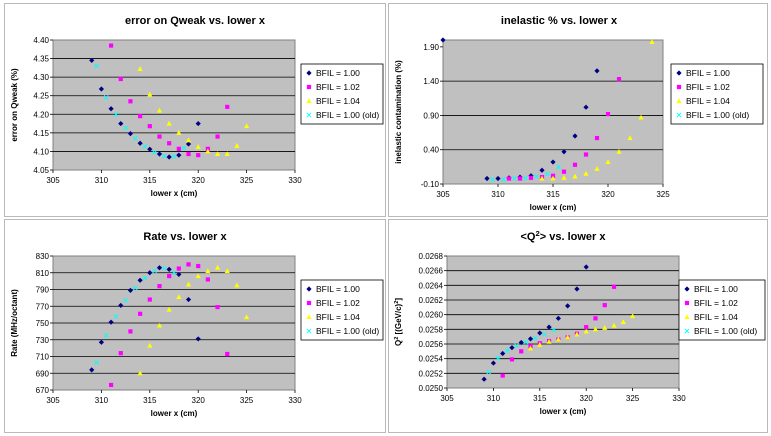 The width and height of the screenshot is (771, 436). Describe the element at coordinates (174, 105) in the screenshot. I see `plot-area` at that location.